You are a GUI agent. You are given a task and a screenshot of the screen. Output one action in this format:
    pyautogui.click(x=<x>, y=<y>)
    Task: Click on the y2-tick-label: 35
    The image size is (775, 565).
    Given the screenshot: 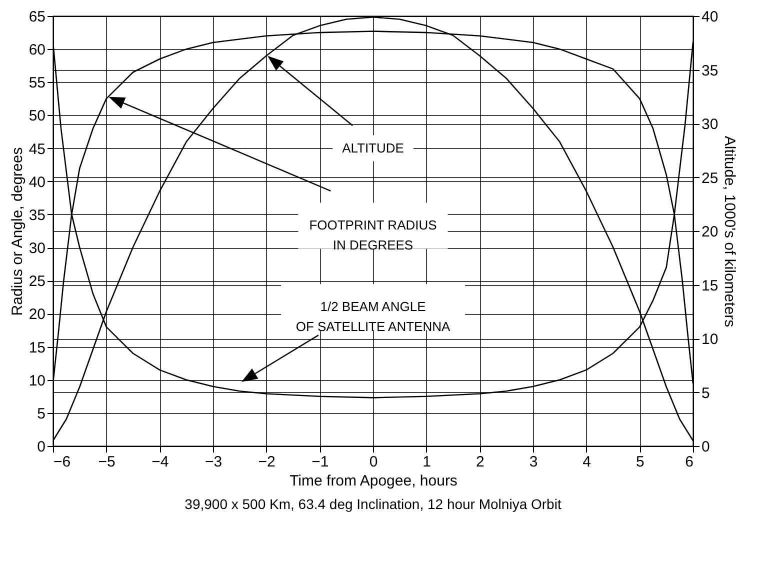 What is the action you would take?
    pyautogui.click(x=710, y=71)
    